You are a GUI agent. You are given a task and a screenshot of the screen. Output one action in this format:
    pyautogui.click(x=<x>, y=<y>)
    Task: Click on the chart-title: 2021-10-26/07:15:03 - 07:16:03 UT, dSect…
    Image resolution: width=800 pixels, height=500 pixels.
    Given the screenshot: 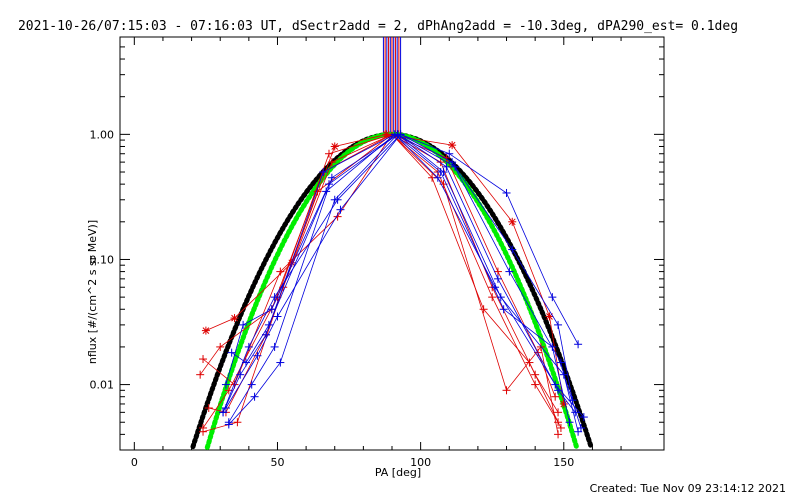 What is the action you would take?
    pyautogui.click(x=378, y=26)
    